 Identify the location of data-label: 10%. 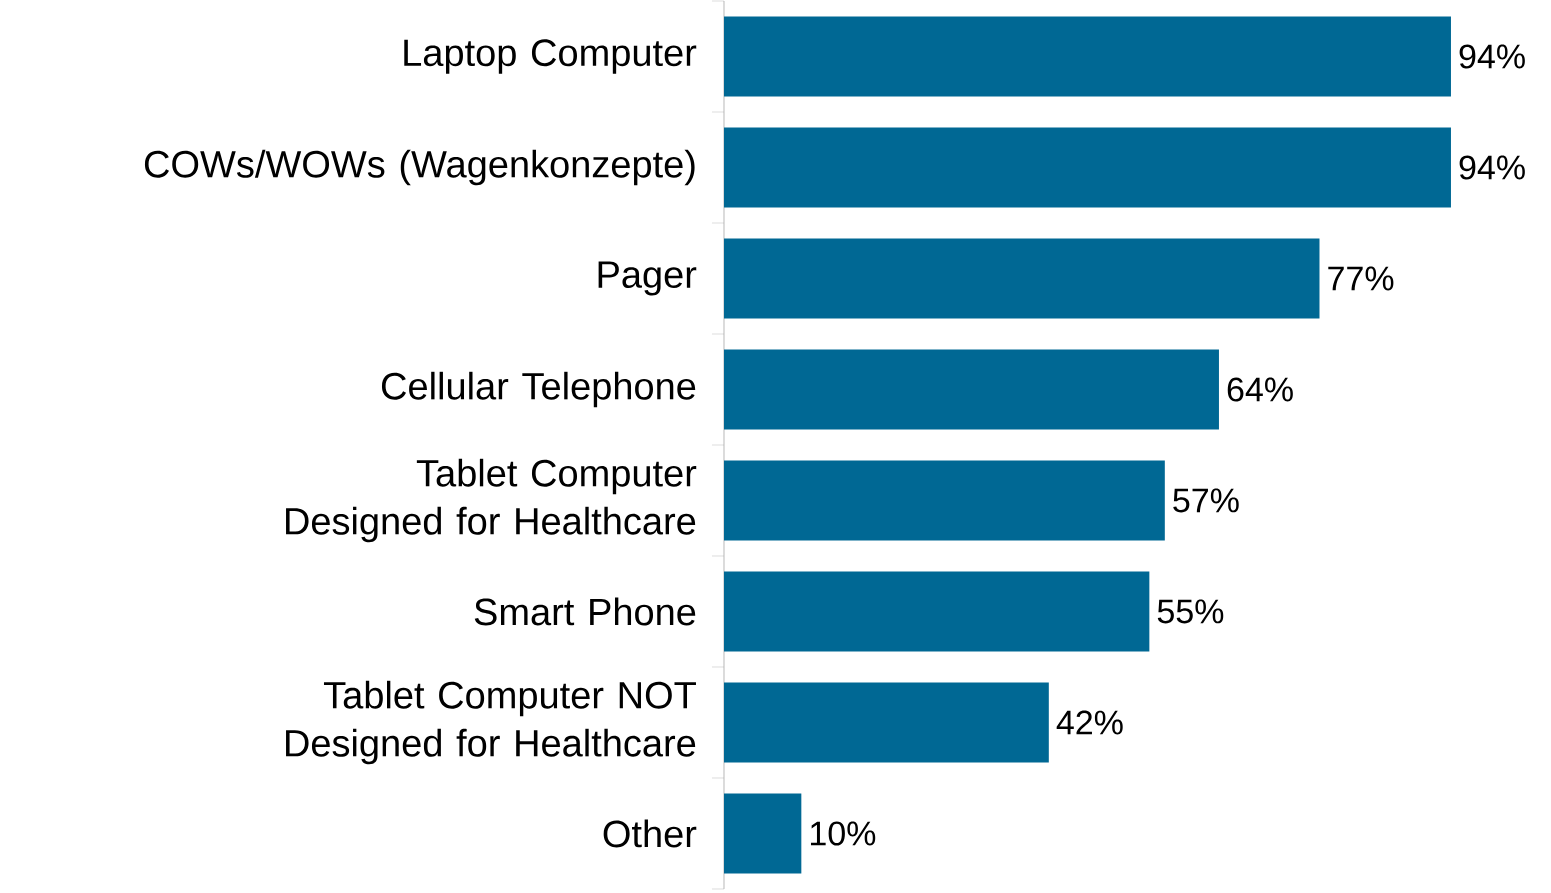
(843, 833).